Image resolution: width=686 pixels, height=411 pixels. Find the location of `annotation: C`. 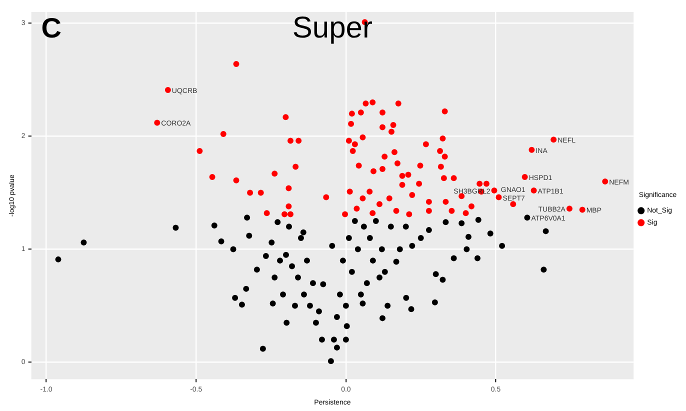

annotation: C is located at coordinates (51, 28).